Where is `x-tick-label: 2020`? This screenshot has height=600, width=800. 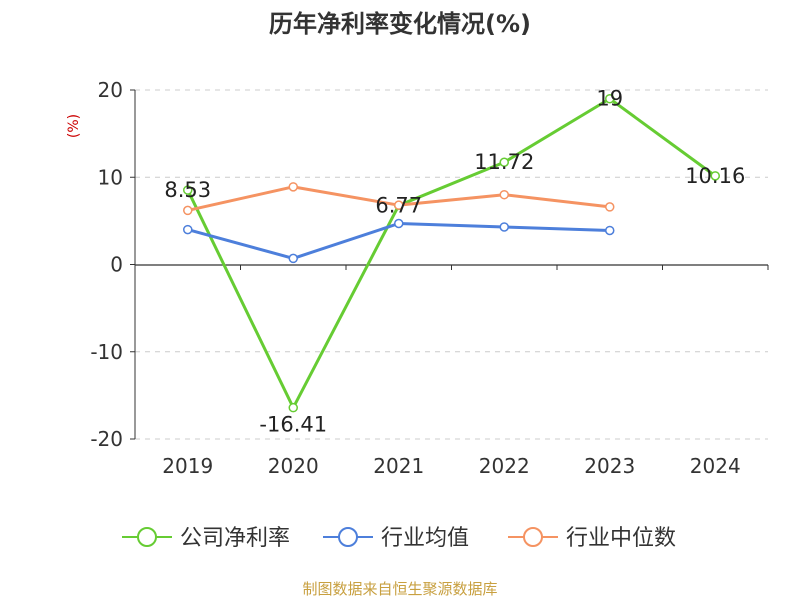
x-tick-label: 2020 is located at coordinates (293, 466).